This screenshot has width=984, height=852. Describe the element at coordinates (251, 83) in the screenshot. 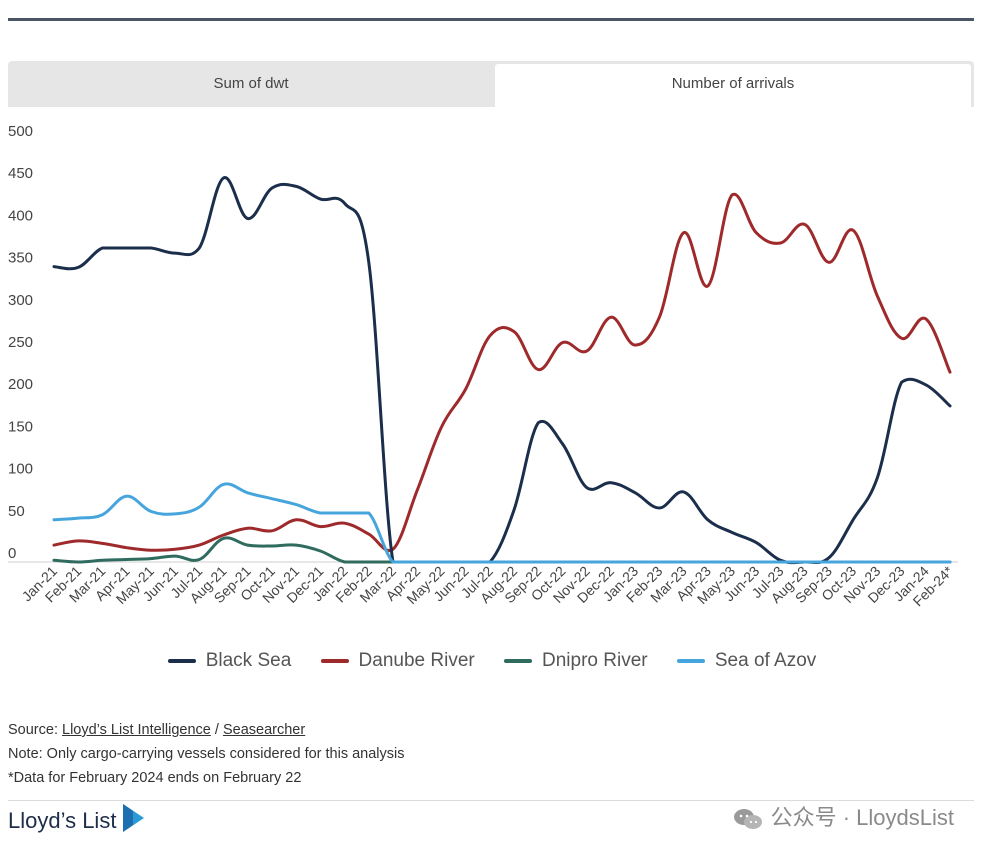

I see `tab-sum-of-dwt: Sum of dwt` at that location.